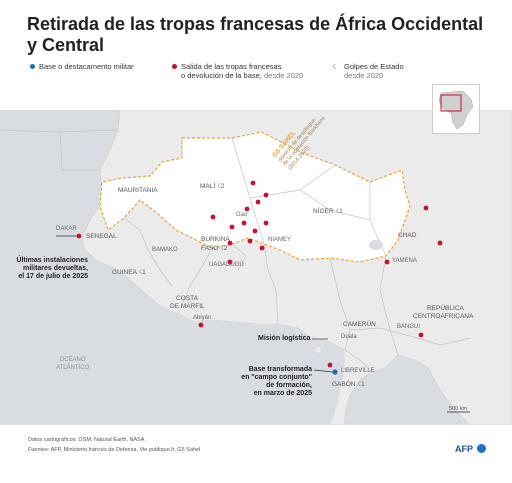 The image size is (512, 483). Describe the element at coordinates (443, 316) in the screenshot. I see `country-rca-2: CENTROAFRICANA` at that location.